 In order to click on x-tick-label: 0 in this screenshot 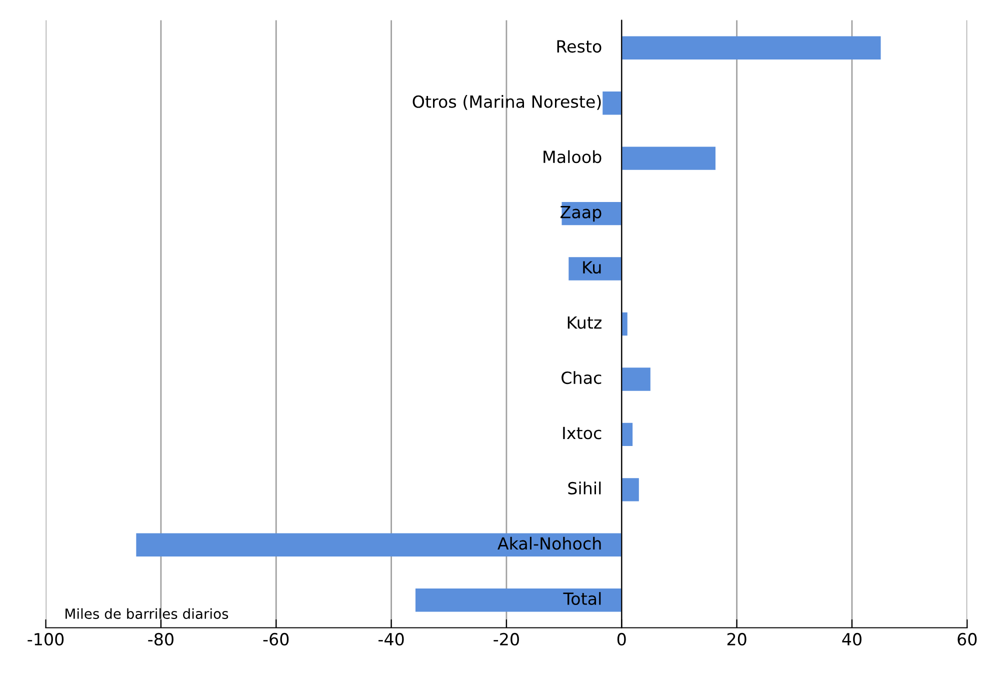, I will do `click(621, 639)`.